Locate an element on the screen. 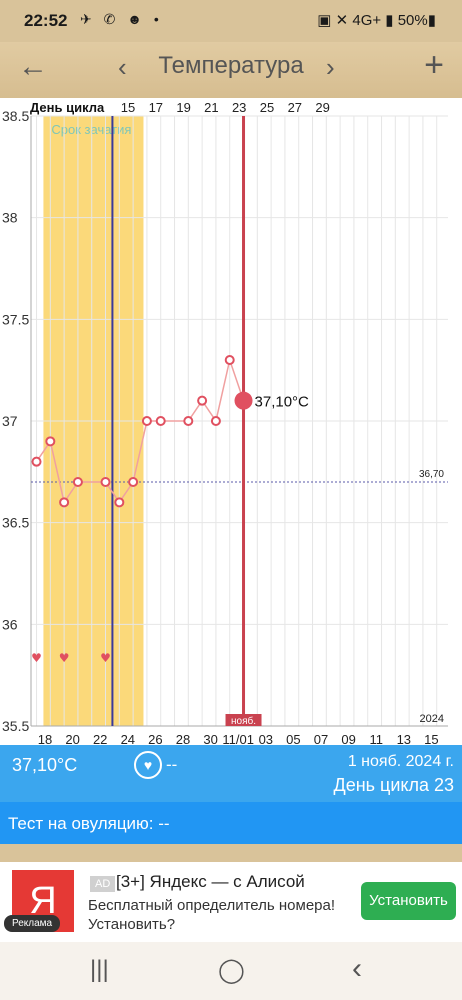 This screenshot has width=462, height=1000. bottom-tick-label: 11/01 is located at coordinates (238, 738).